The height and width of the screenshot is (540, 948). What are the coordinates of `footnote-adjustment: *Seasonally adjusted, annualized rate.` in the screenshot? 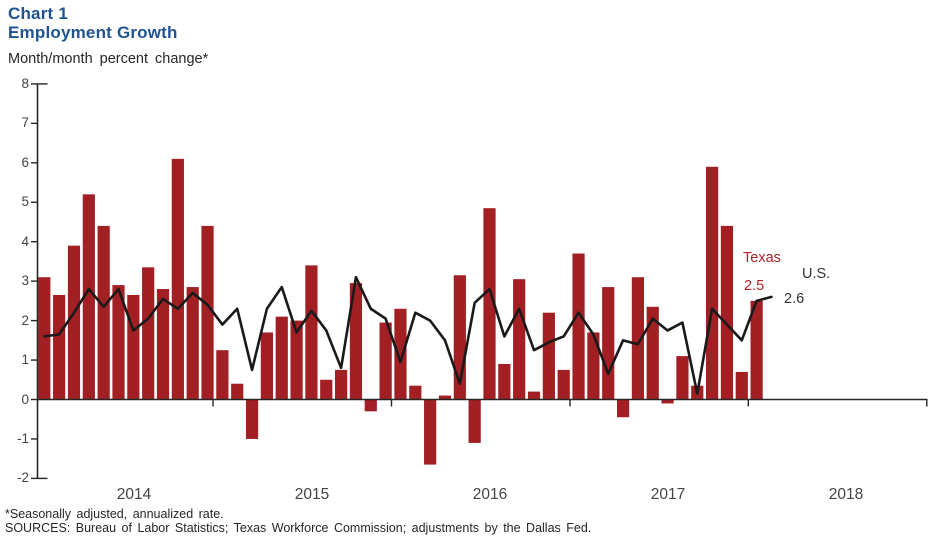 It's located at (114, 514).